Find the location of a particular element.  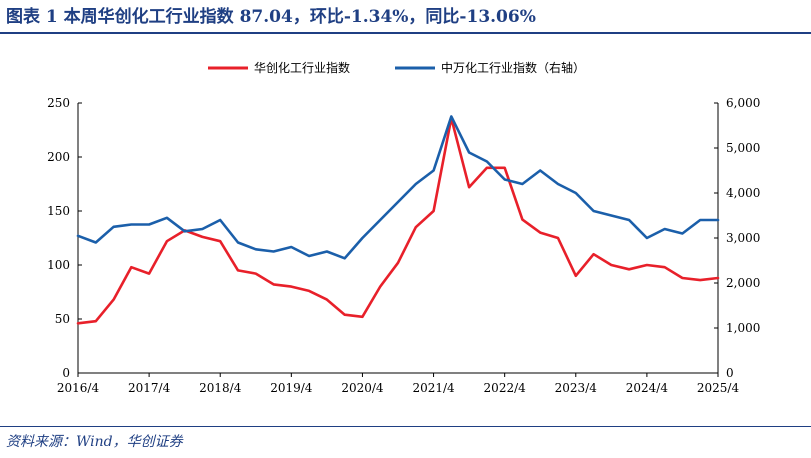

y-right-tick-label: 6,000 is located at coordinates (743, 103).